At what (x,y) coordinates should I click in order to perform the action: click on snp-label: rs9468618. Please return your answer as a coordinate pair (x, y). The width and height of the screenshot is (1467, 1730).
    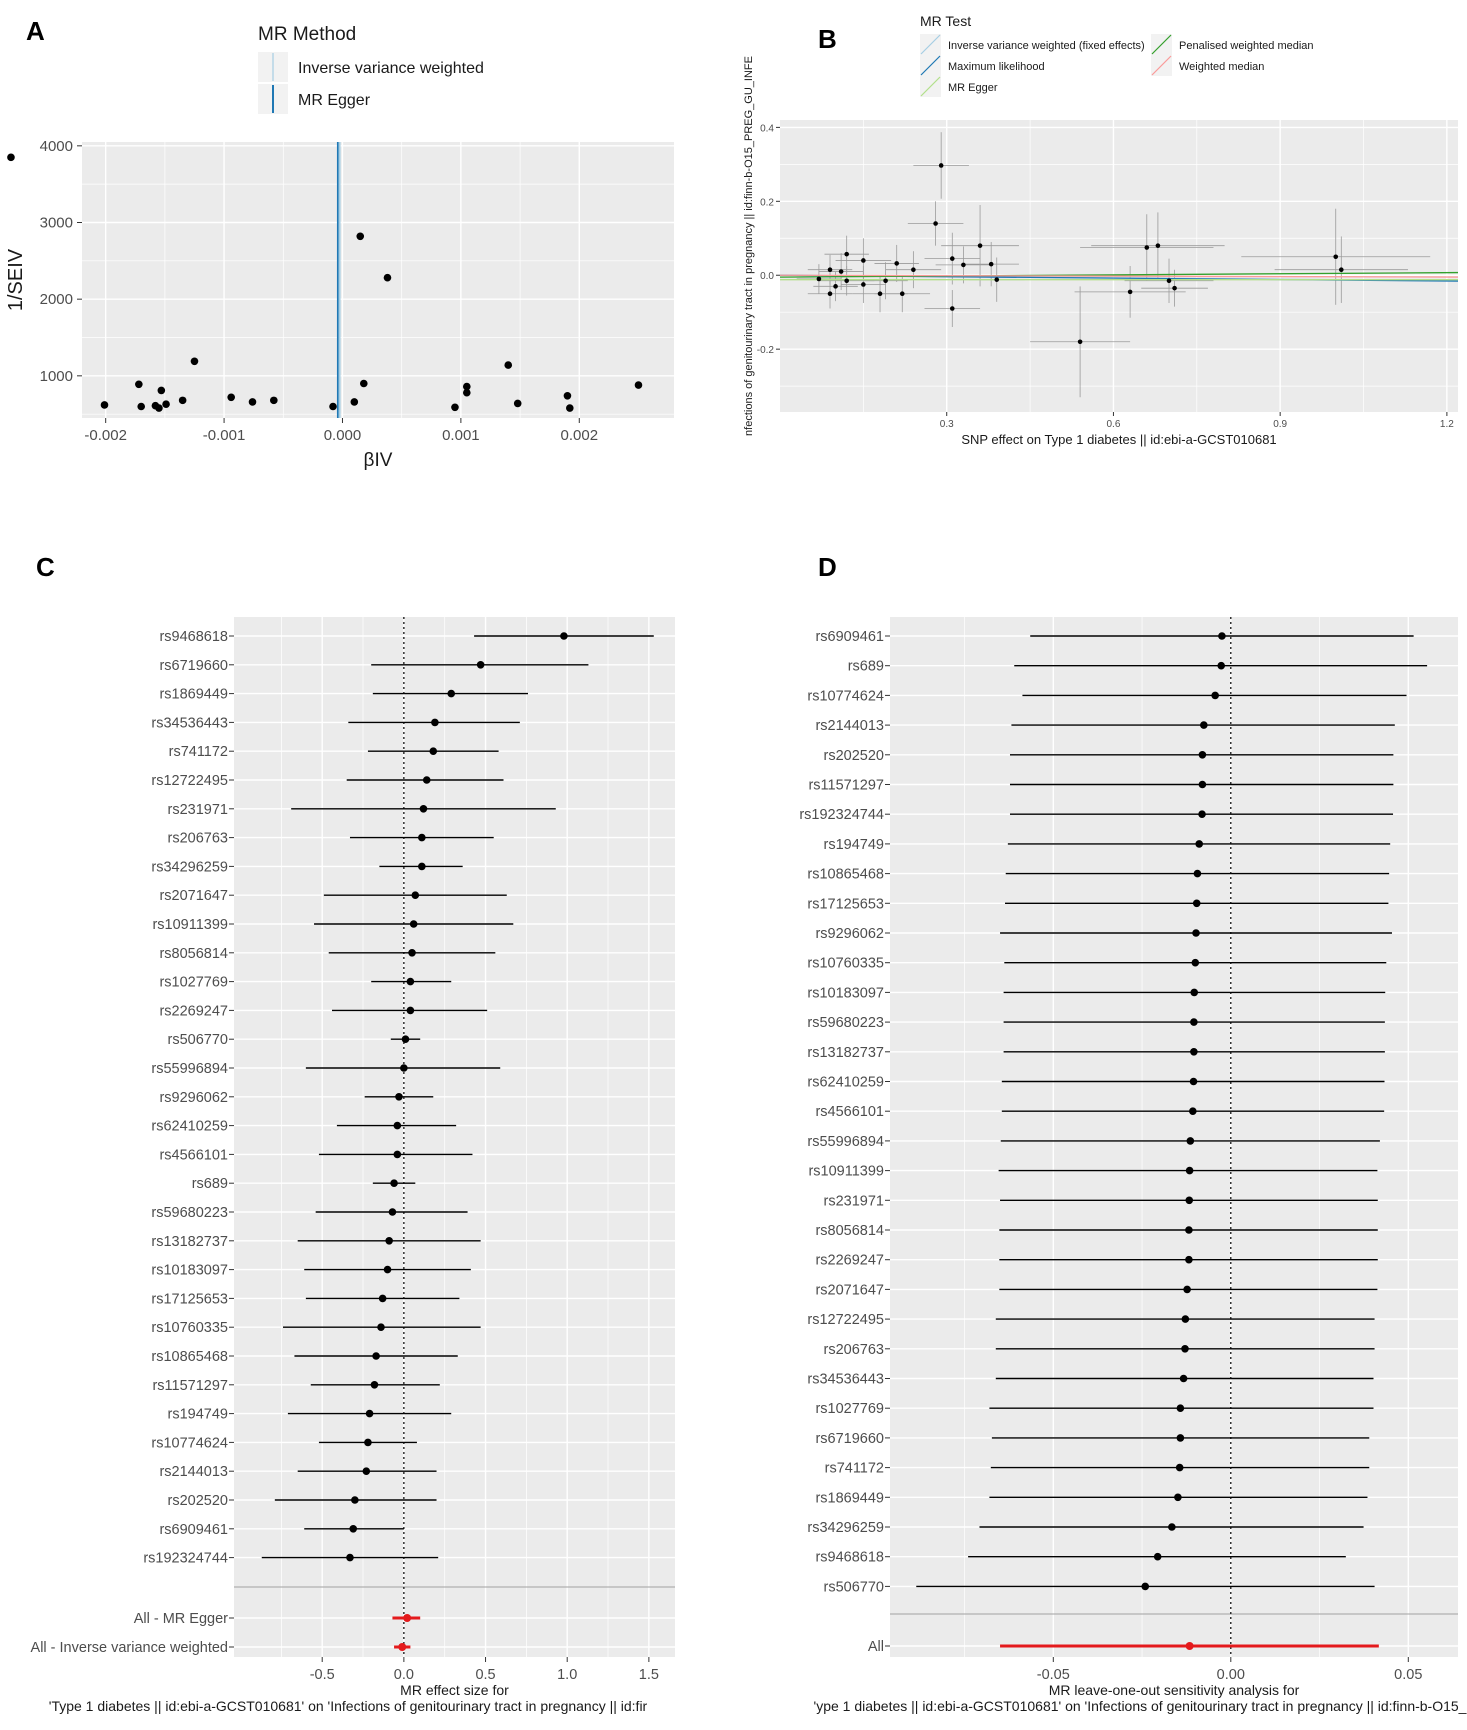
    Looking at the image, I should click on (849, 1558).